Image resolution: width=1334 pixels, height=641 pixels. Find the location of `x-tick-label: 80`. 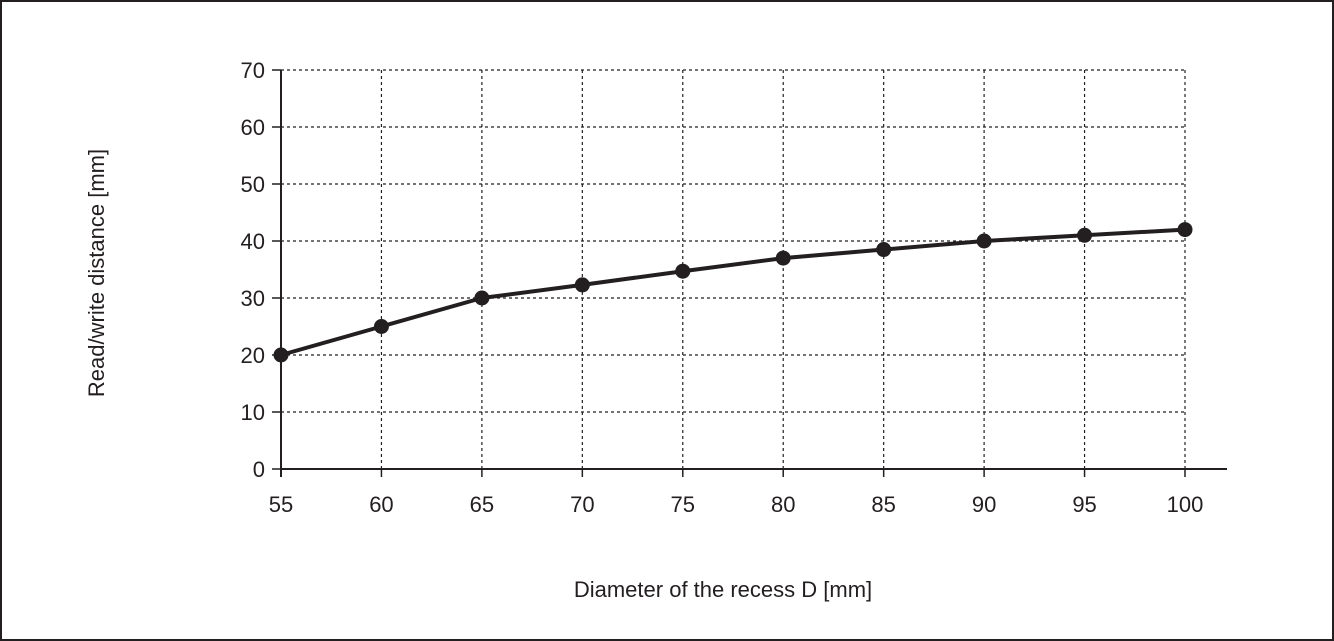

x-tick-label: 80 is located at coordinates (783, 504).